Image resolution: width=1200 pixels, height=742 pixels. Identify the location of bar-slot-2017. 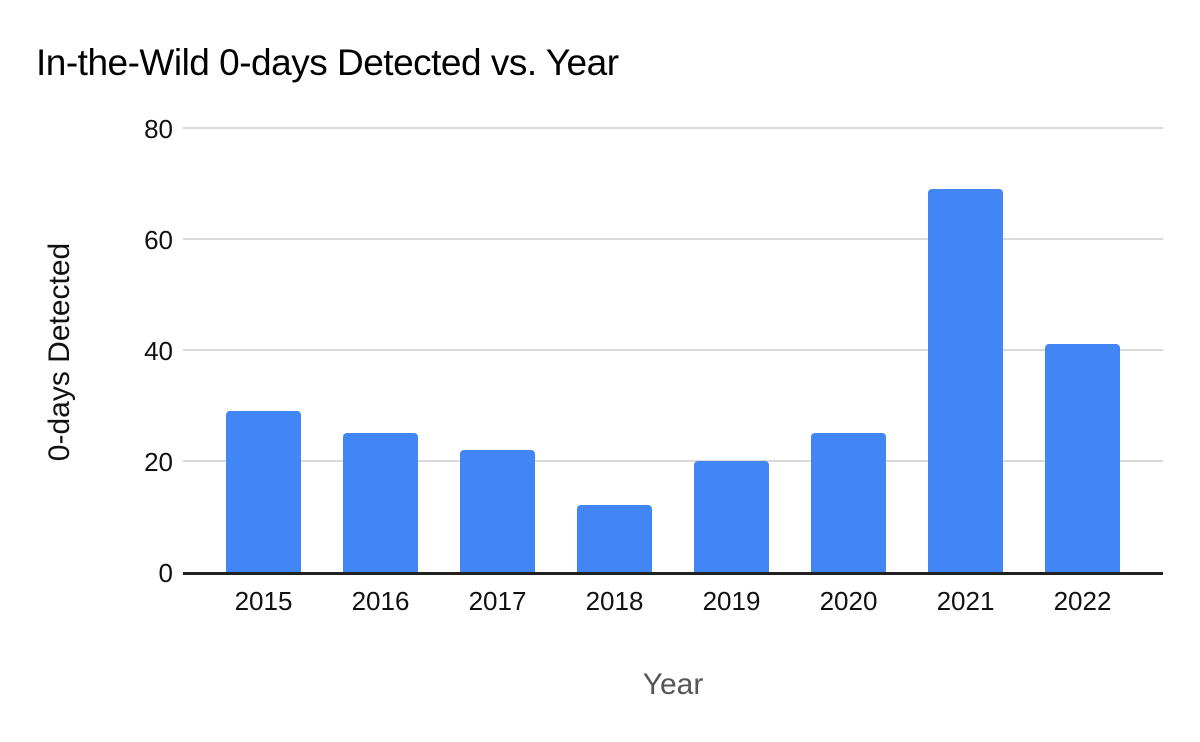
(497, 350).